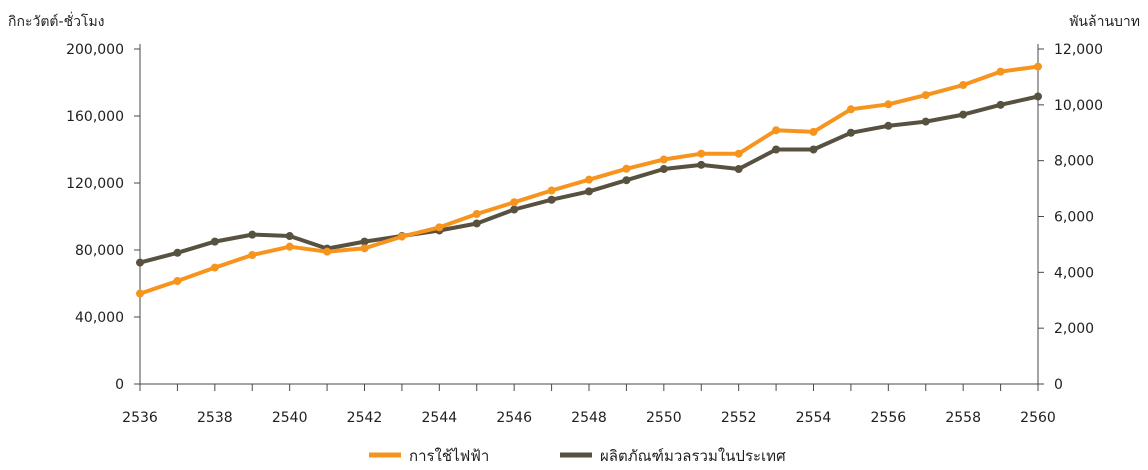 Image resolution: width=1148 pixels, height=470 pixels. I want to click on left-y-tick-label: 40,000, so click(99, 318).